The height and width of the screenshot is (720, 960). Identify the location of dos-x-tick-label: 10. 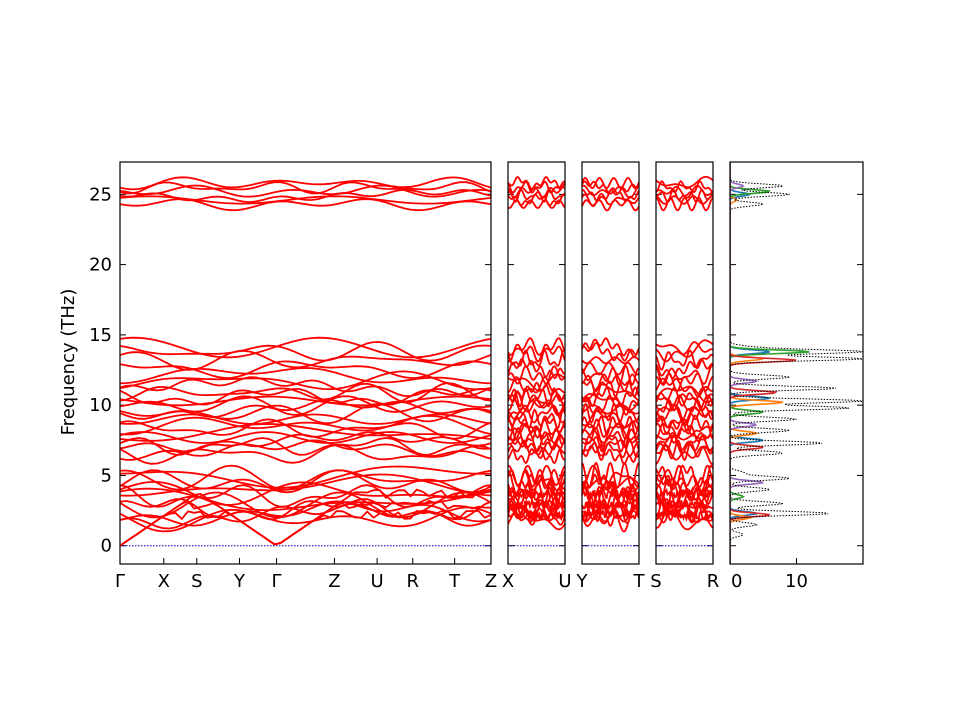
(796, 581).